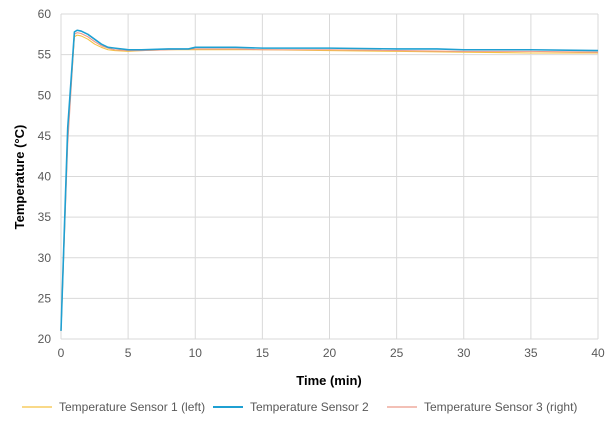 The height and width of the screenshot is (423, 614). What do you see at coordinates (45, 298) in the screenshot?
I see `y-tick-label: 25` at bounding box center [45, 298].